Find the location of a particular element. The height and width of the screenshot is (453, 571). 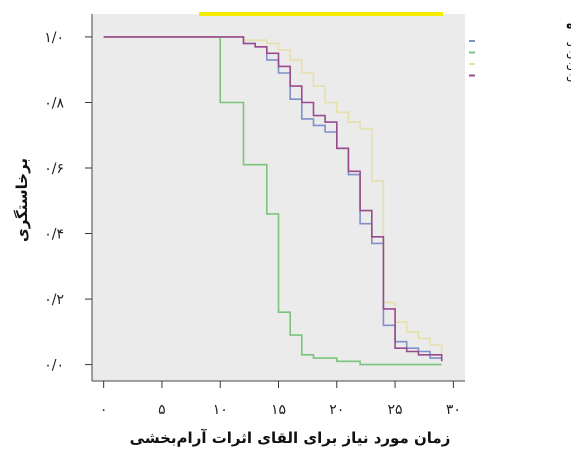

x-tick-label: ۵ is located at coordinates (162, 410).